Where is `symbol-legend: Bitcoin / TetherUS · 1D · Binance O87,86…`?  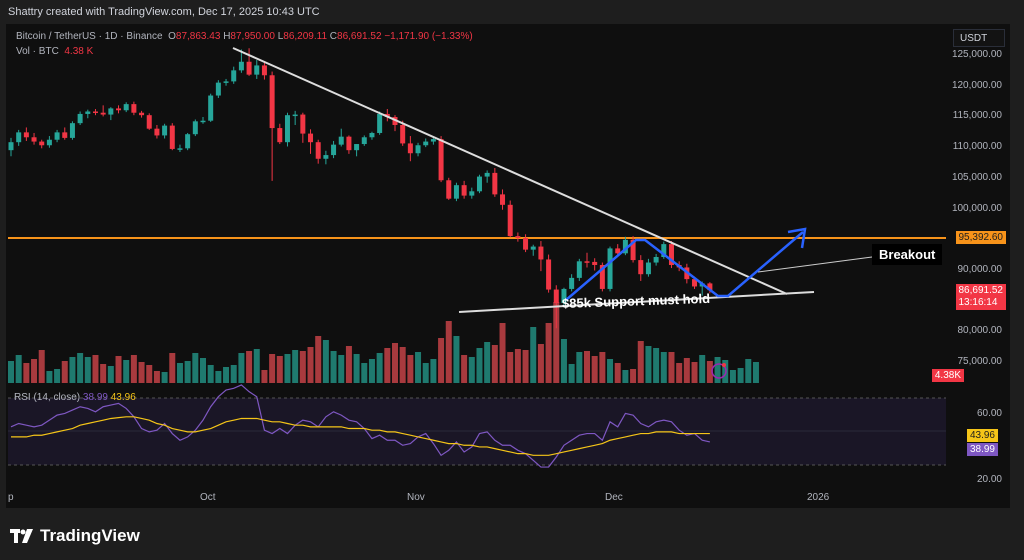
symbol-legend: Bitcoin / TetherUS · 1D · Binance O87,86… is located at coordinates (244, 36).